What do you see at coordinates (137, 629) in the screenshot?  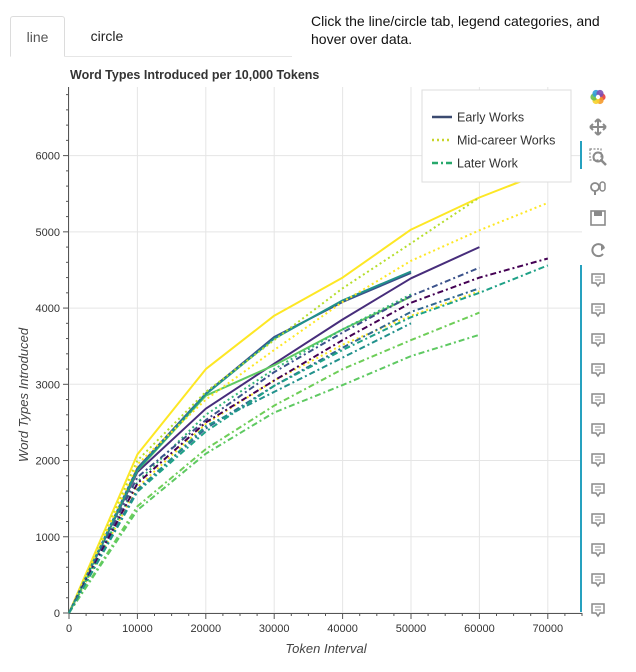 I see `x-tick-label: 10000` at bounding box center [137, 629].